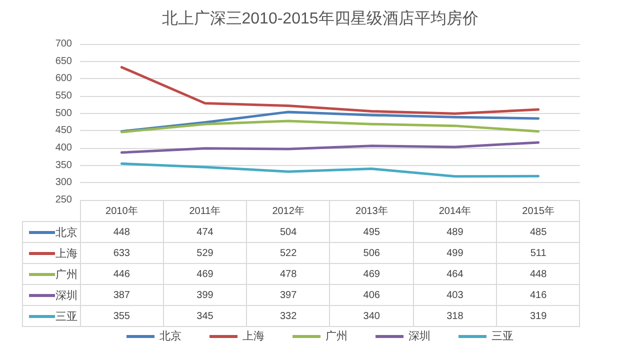  What do you see at coordinates (288, 316) in the screenshot?
I see `data-label: 332` at bounding box center [288, 316].